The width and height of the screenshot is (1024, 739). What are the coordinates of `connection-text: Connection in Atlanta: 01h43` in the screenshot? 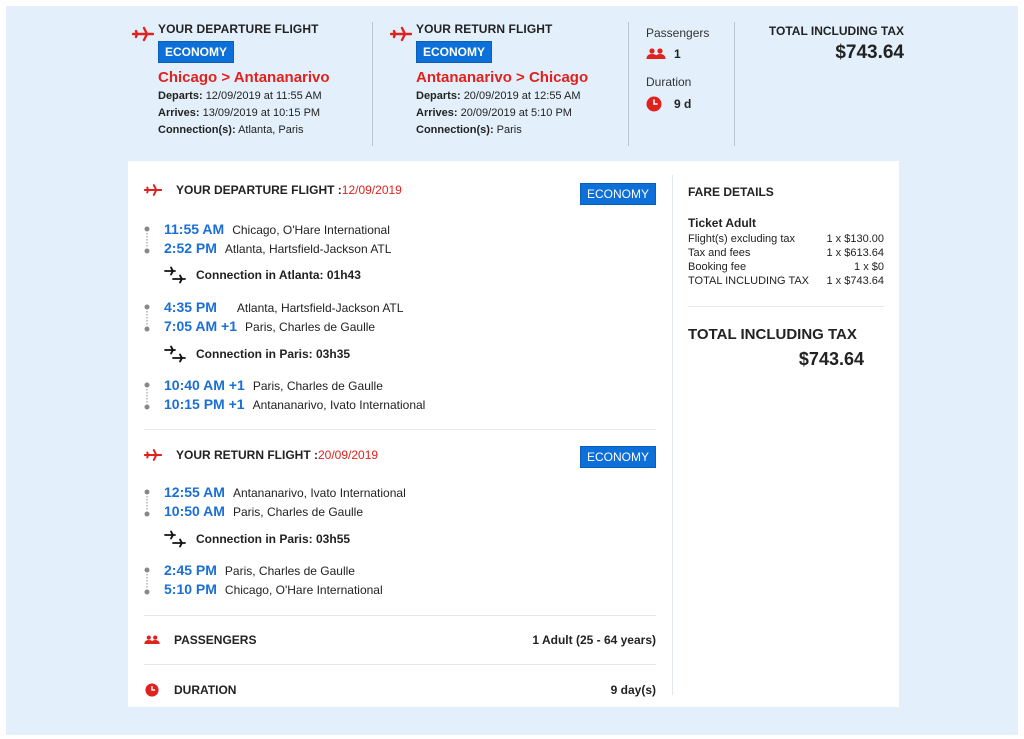 It's located at (278, 275).